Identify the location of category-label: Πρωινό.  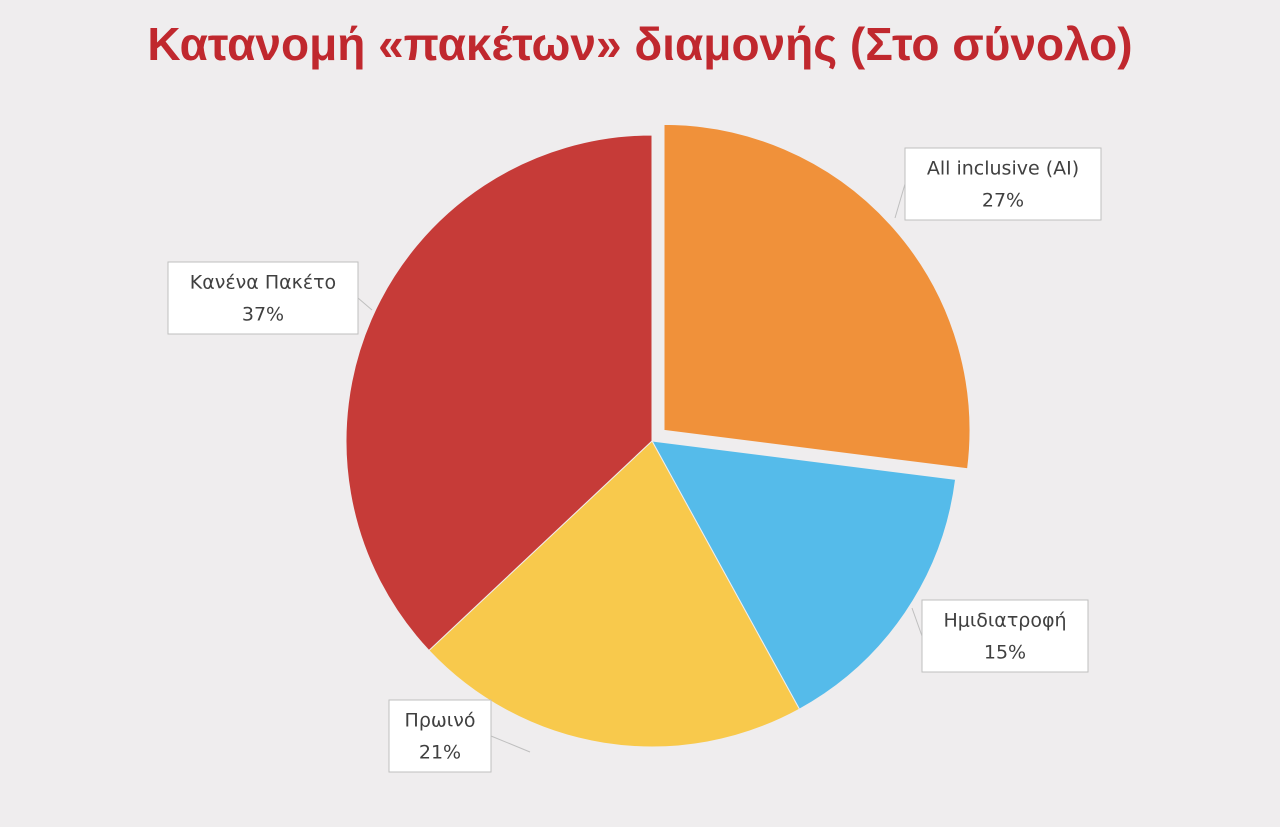
(440, 721).